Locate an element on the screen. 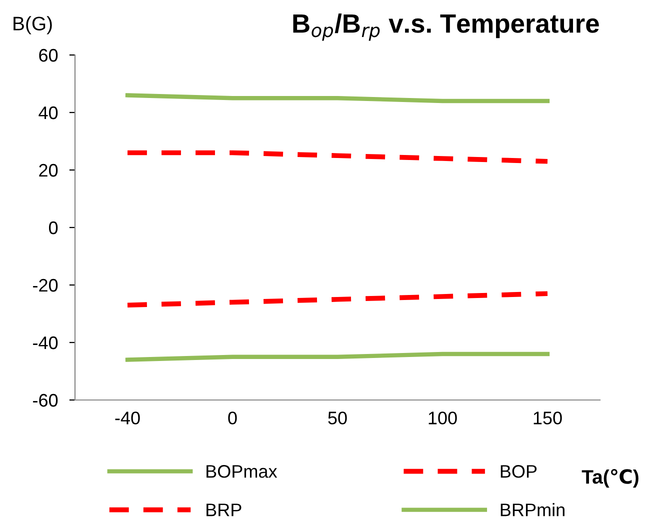  y-tick-label: -60 is located at coordinates (45, 400).